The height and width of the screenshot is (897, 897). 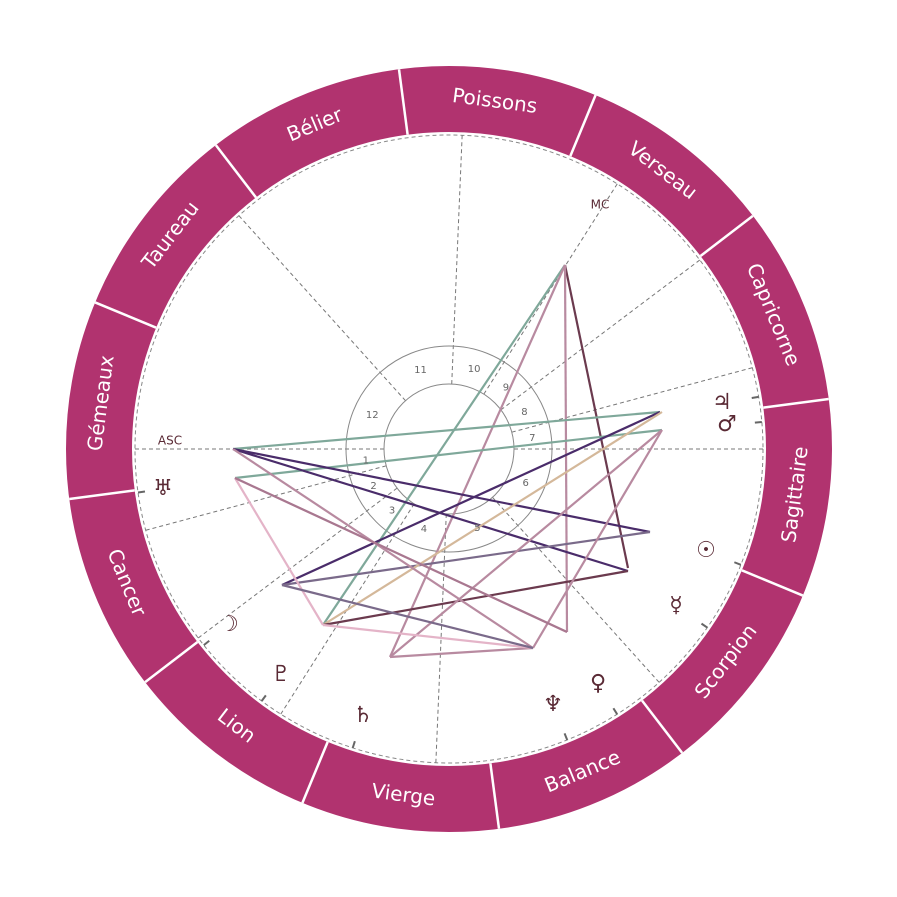 I want to click on house-number: 3, so click(x=392, y=511).